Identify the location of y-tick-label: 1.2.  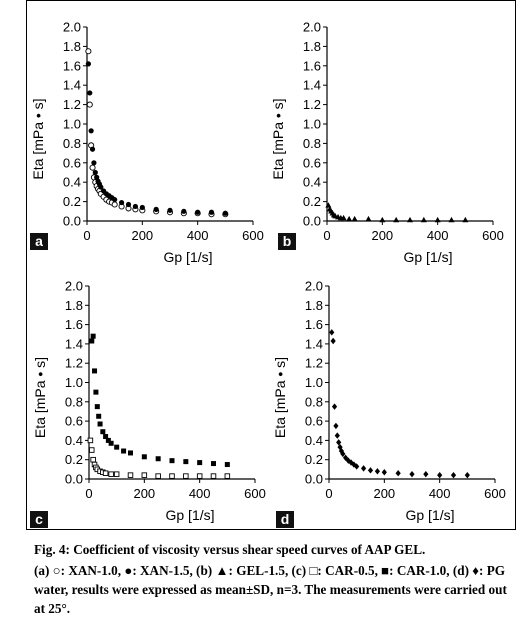
(312, 104).